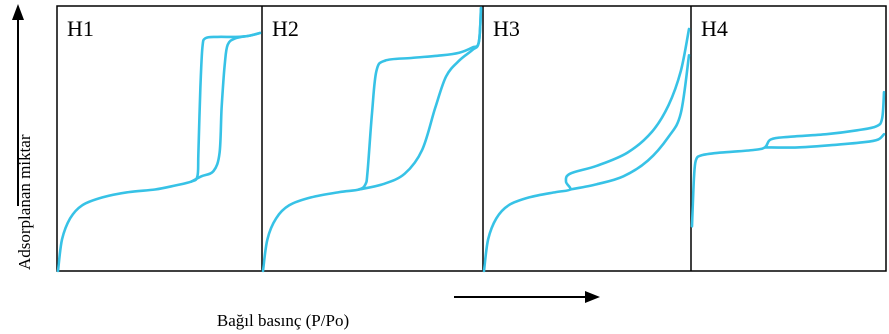 This screenshot has width=889, height=334. I want to click on panel-label-h3: H3, so click(506, 28).